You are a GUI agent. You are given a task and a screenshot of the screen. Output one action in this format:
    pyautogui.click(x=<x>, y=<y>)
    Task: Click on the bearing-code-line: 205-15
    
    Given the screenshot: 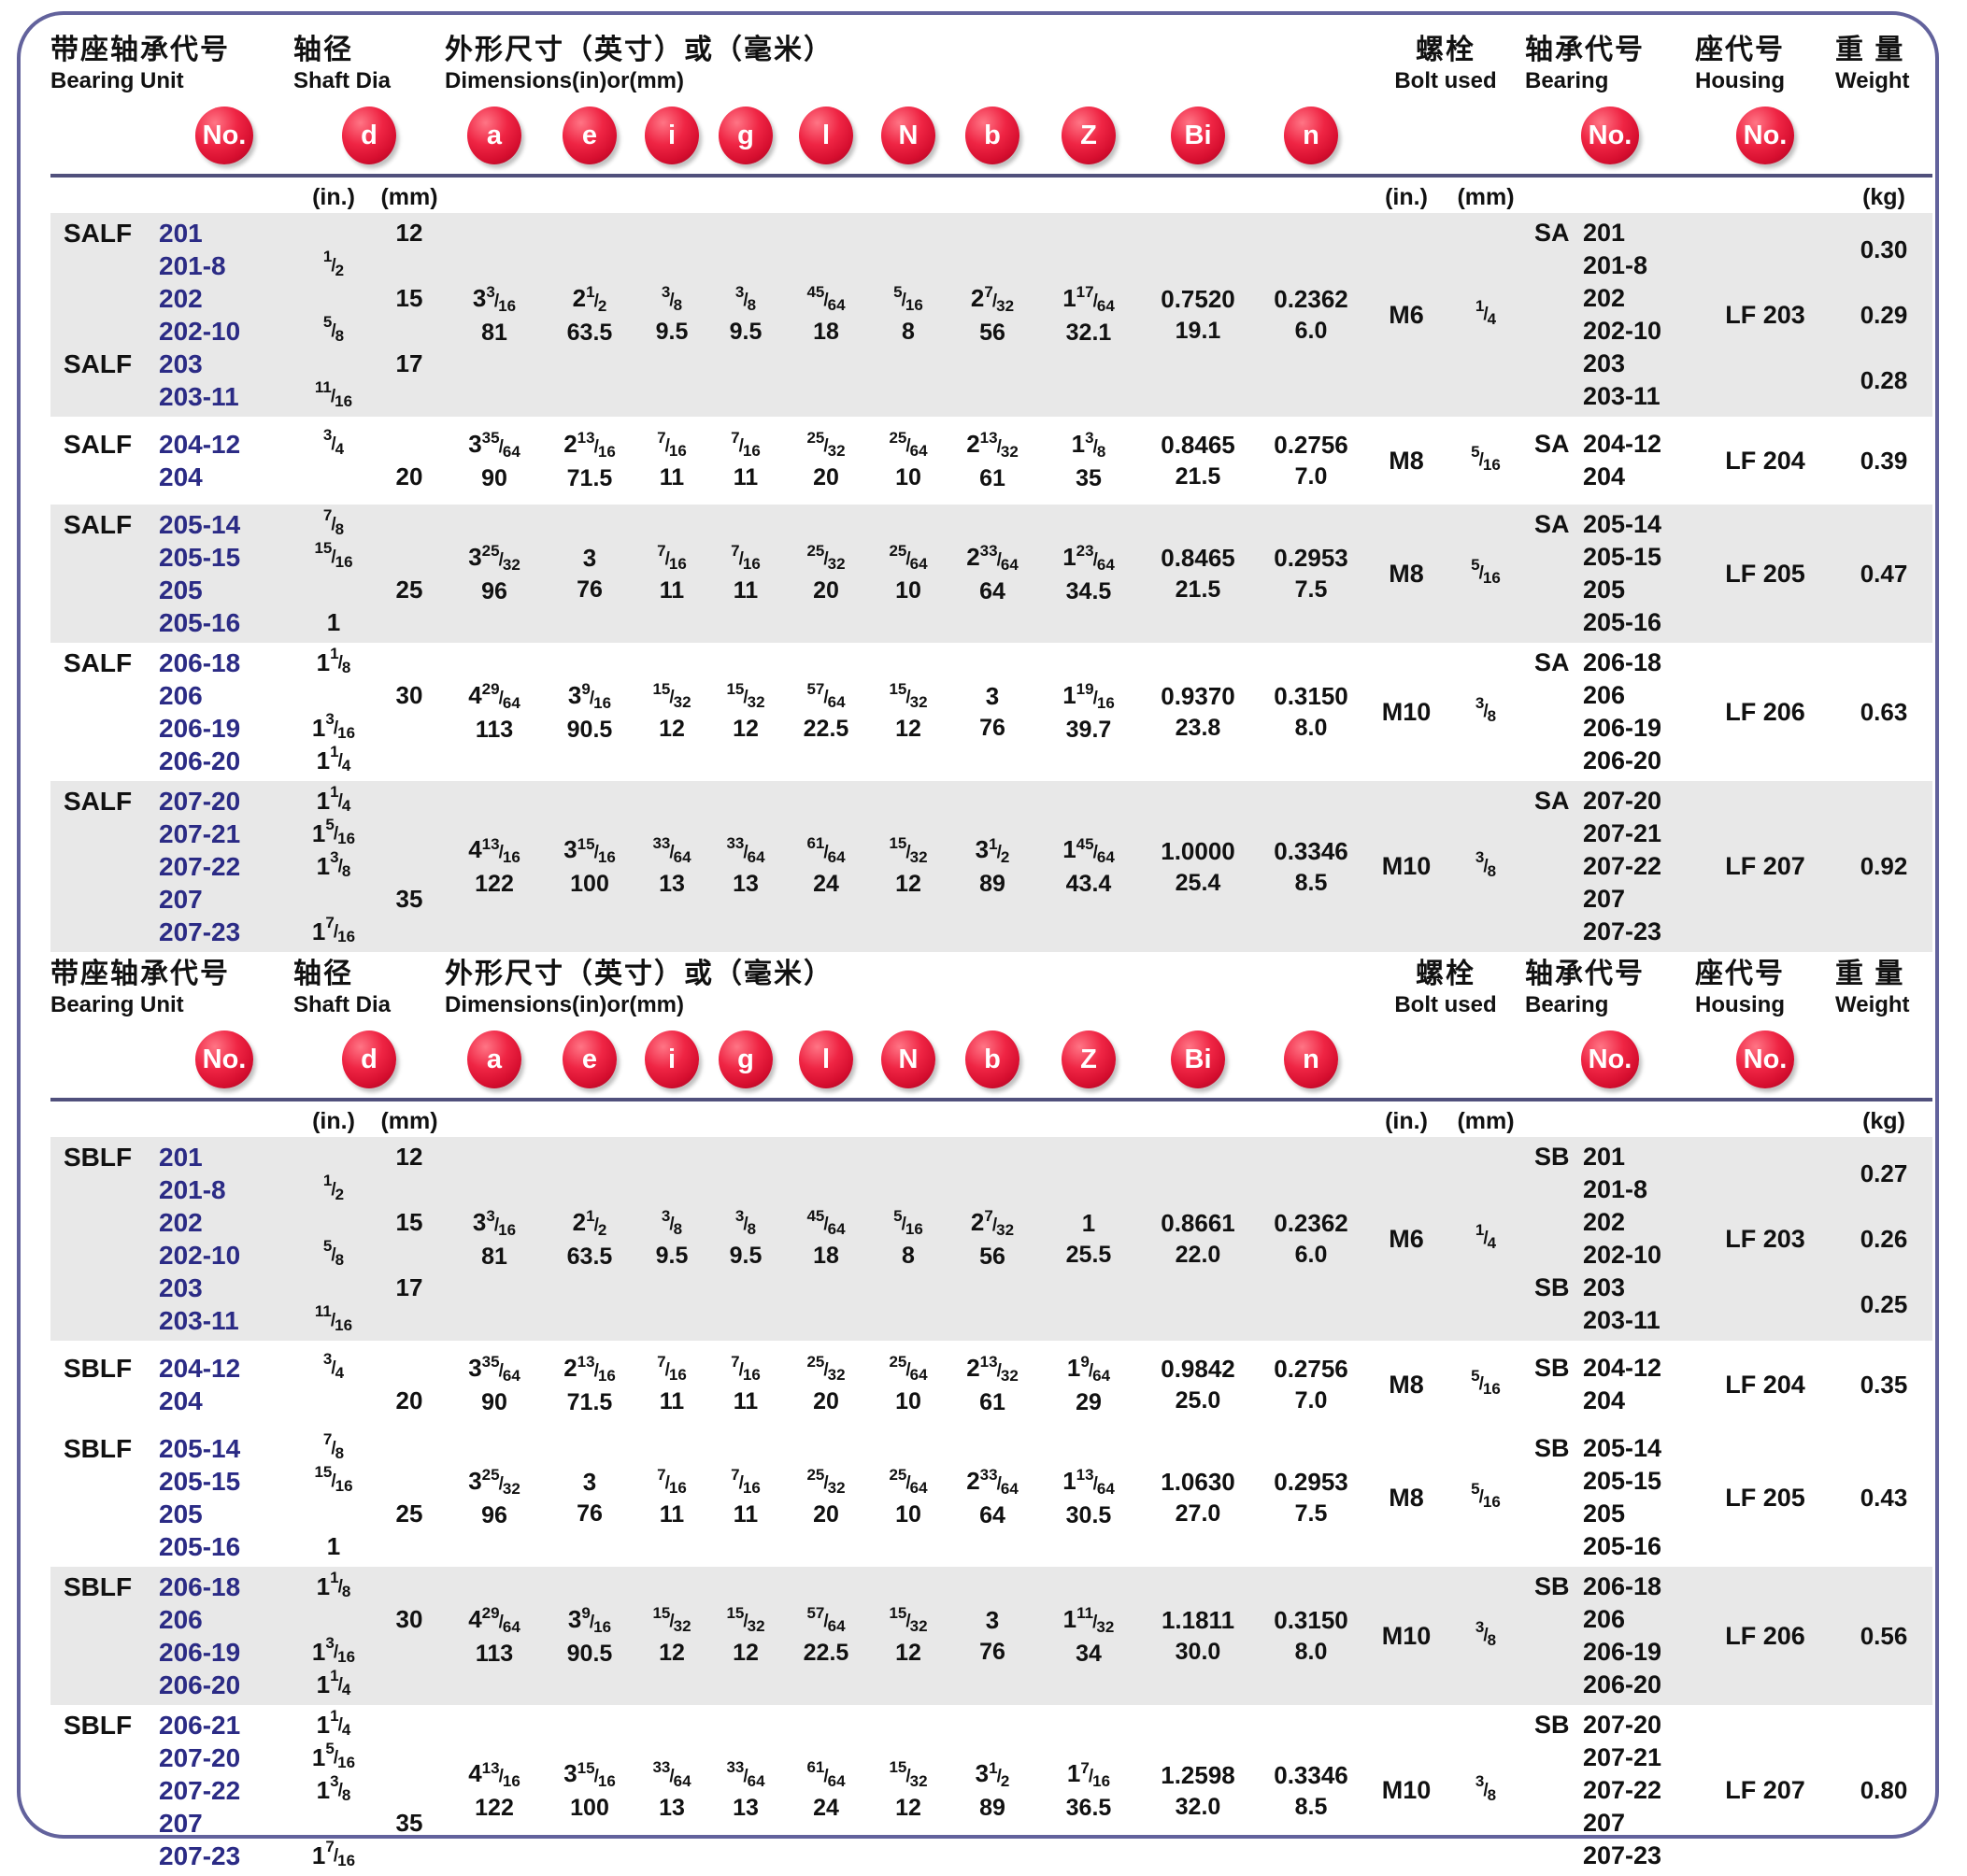 What is the action you would take?
    pyautogui.click(x=1615, y=1482)
    